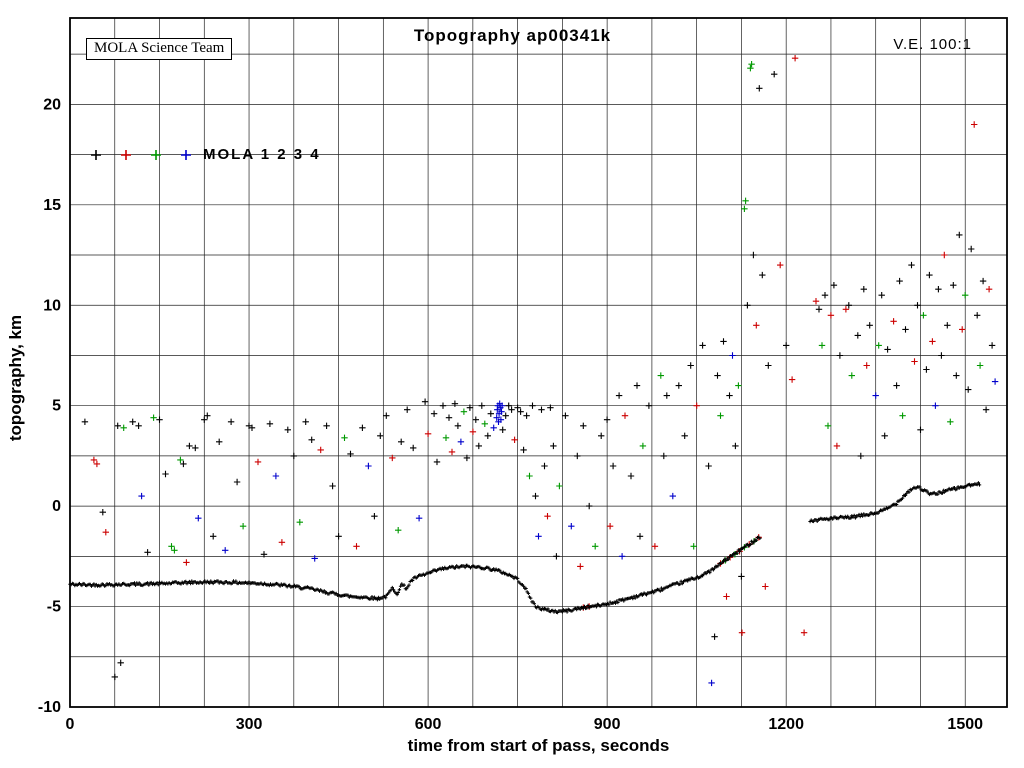 This screenshot has width=1024, height=768. Describe the element at coordinates (428, 724) in the screenshot. I see `x-tick-label: 600` at that location.